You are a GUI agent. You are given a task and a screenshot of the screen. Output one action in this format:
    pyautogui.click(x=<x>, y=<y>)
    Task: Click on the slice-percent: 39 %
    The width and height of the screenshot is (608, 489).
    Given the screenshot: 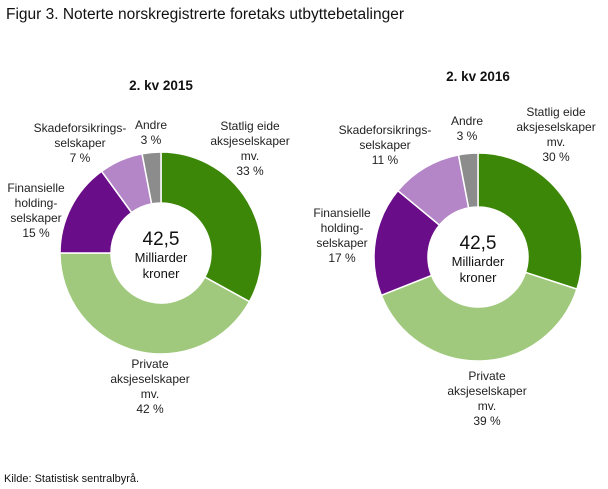 What is the action you would take?
    pyautogui.click(x=487, y=421)
    